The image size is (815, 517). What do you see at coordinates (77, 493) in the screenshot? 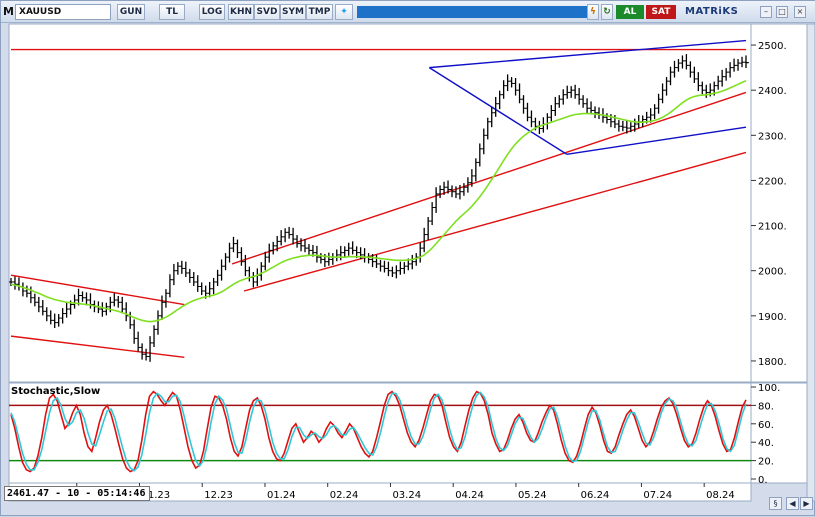
I see `price-time-readout: 2461.47 - 10 - 05:14:46` at bounding box center [77, 493].